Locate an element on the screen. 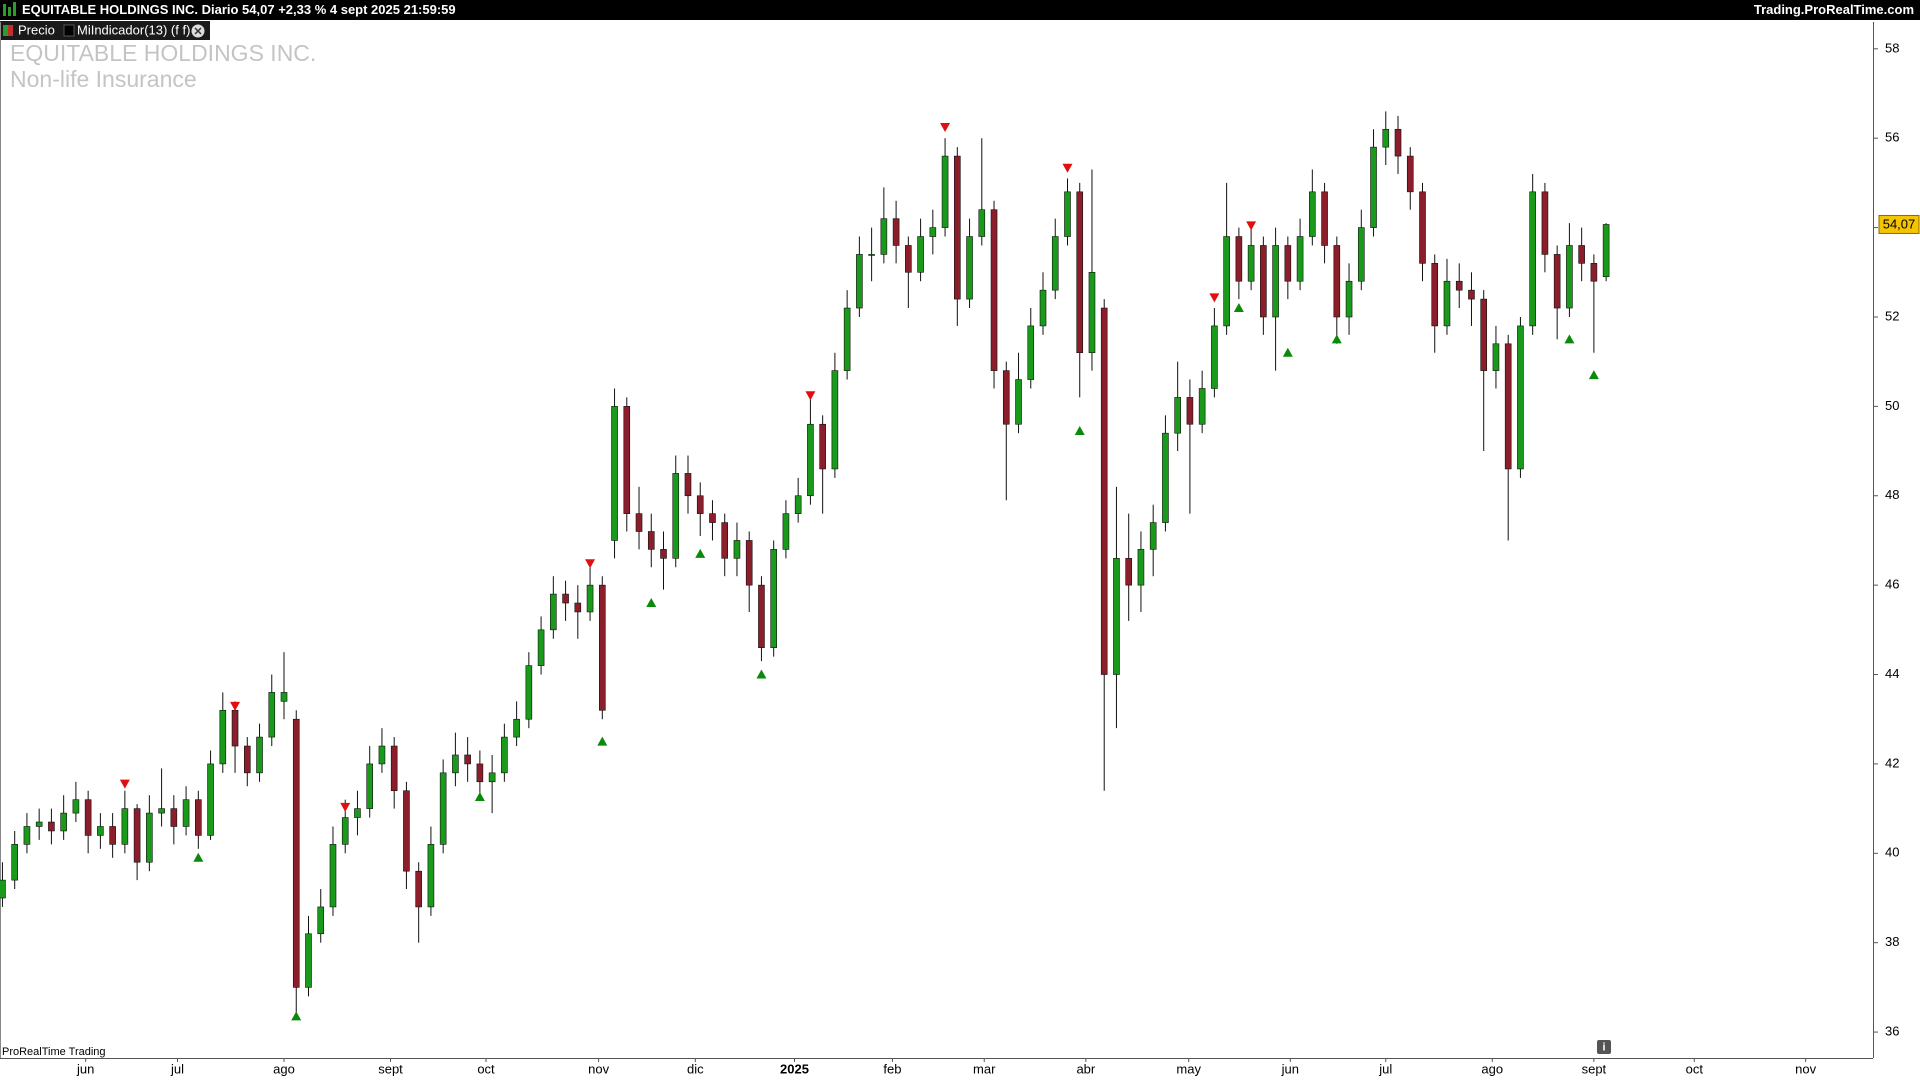 The width and height of the screenshot is (1920, 1080). y-tick-label: 52 is located at coordinates (1892, 315).